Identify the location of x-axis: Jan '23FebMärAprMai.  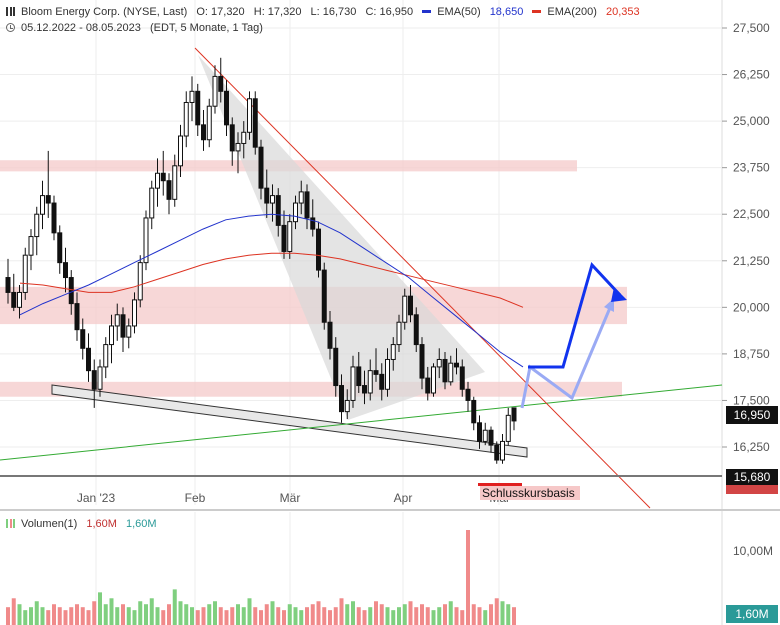
(361, 490).